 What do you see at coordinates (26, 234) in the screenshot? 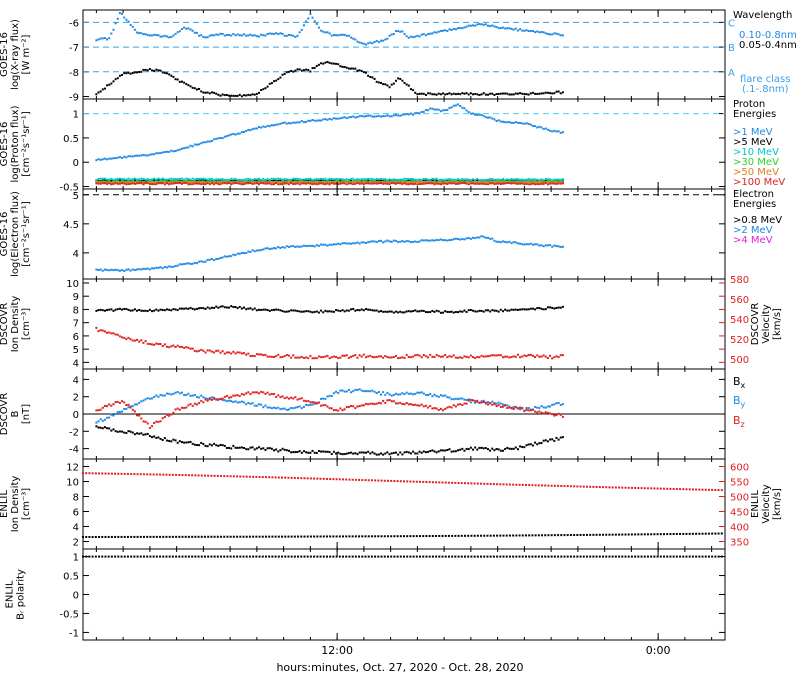
I see `y-axis-label-line: [cm⁻²s⁻¹sr⁻¹]` at bounding box center [26, 234].